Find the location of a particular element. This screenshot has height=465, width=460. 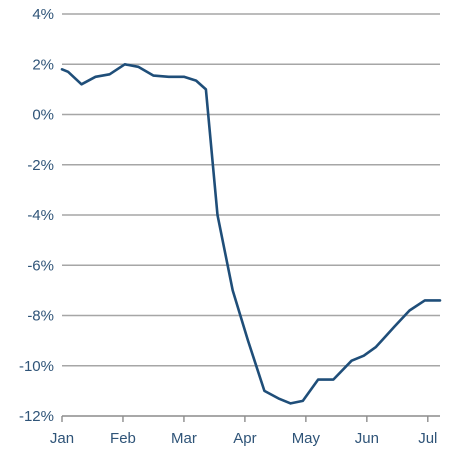

y-tick-label: -2% is located at coordinates (40, 165).